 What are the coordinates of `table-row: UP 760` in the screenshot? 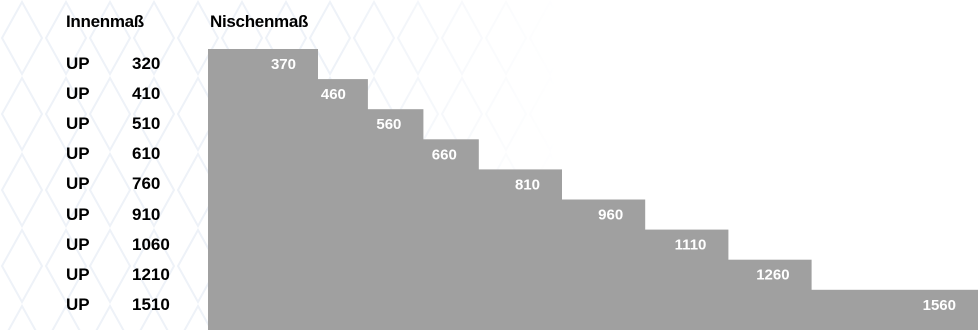 It's located at (100, 184).